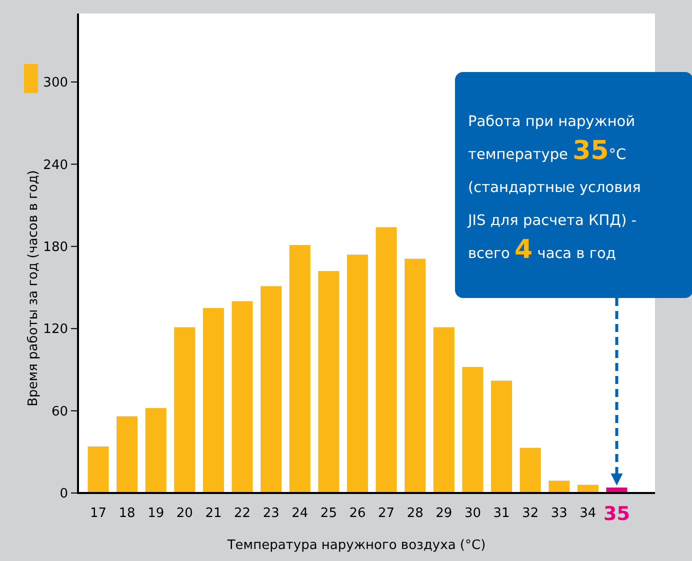 The width and height of the screenshot is (692, 561). What do you see at coordinates (530, 513) in the screenshot?
I see `x-tick-label: 32` at bounding box center [530, 513].